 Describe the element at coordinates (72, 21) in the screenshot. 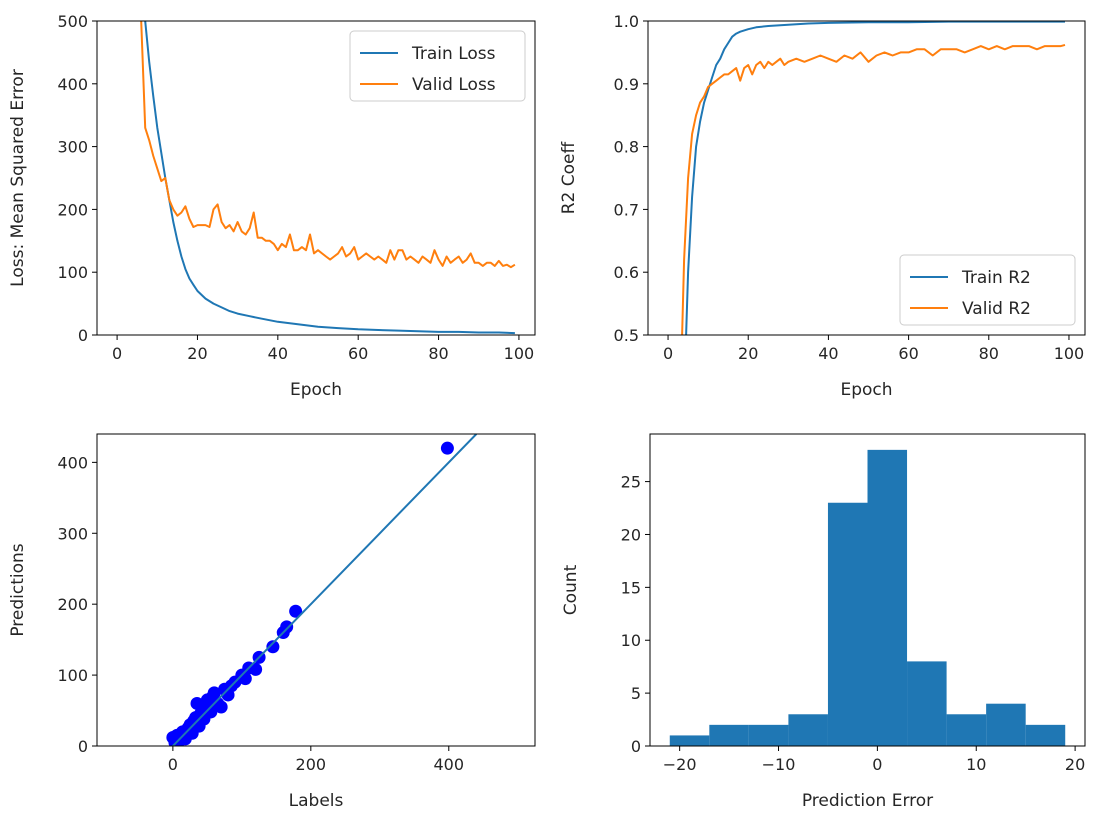

I see `y-tick-label: 500` at that location.